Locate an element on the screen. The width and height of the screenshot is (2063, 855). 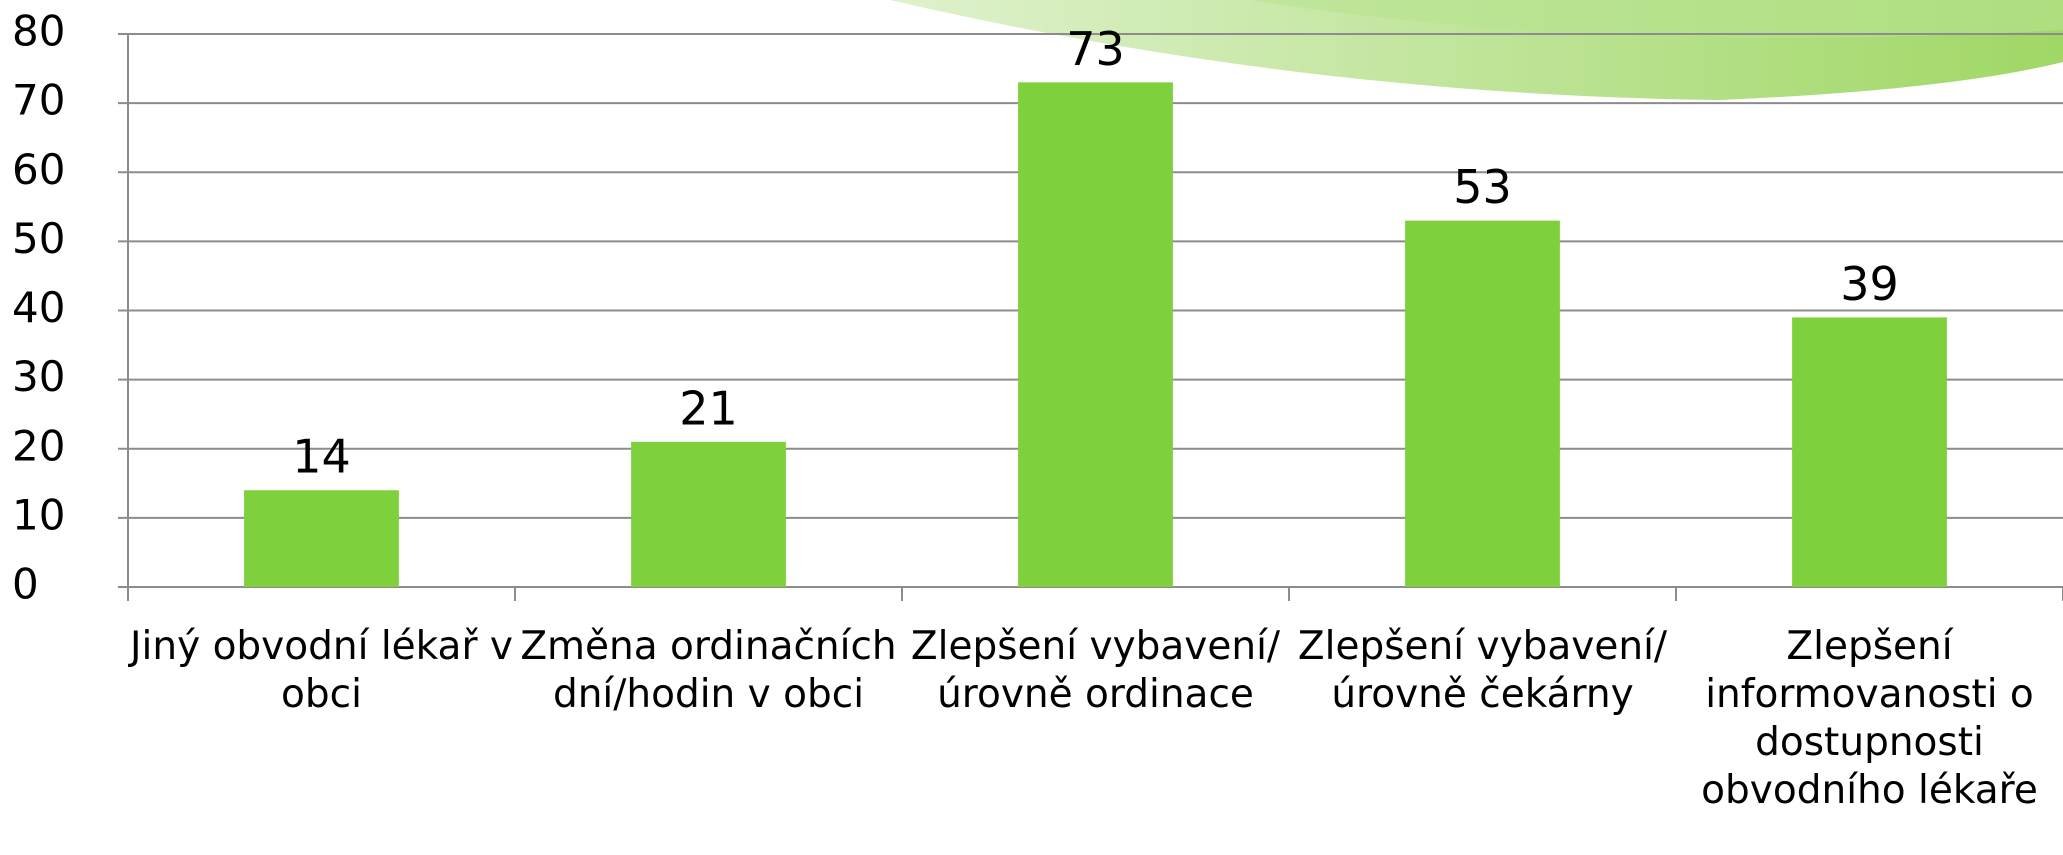
y-tick-label: 40 is located at coordinates (38, 307).